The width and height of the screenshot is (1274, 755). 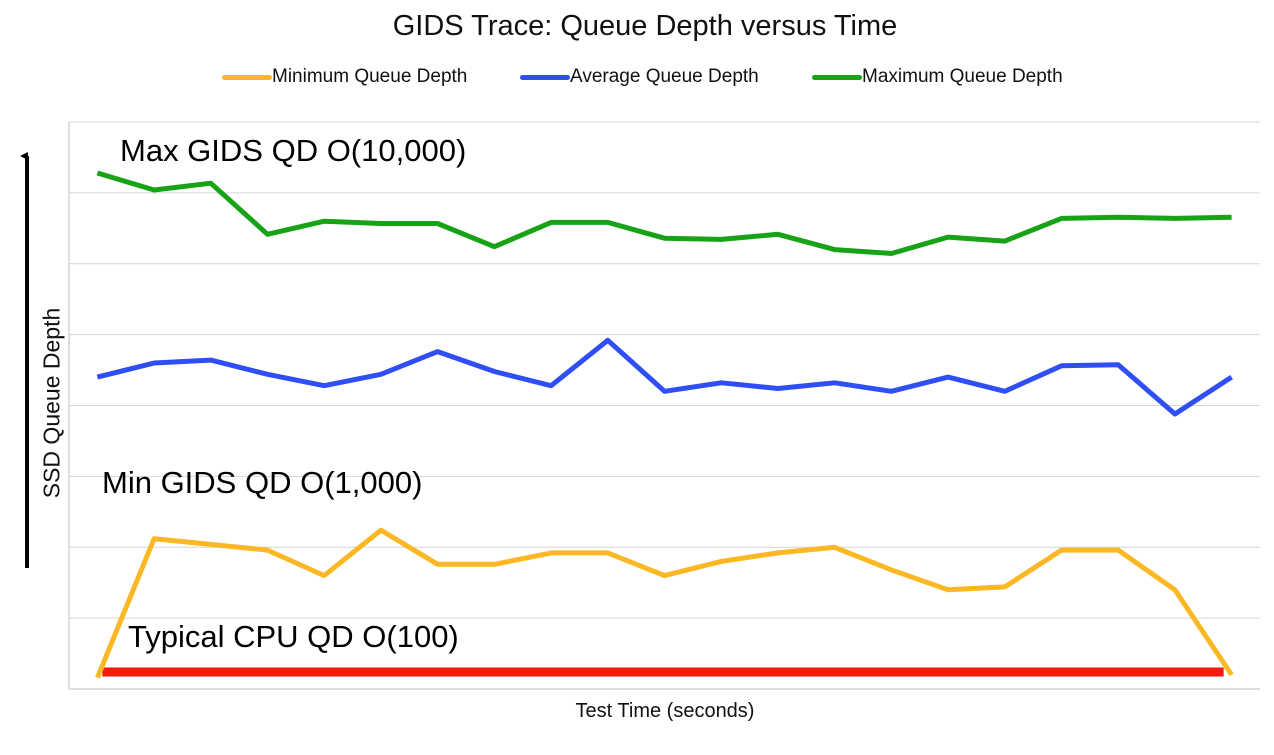 I want to click on x-axis-label: Test Time (seconds), so click(x=665, y=711).